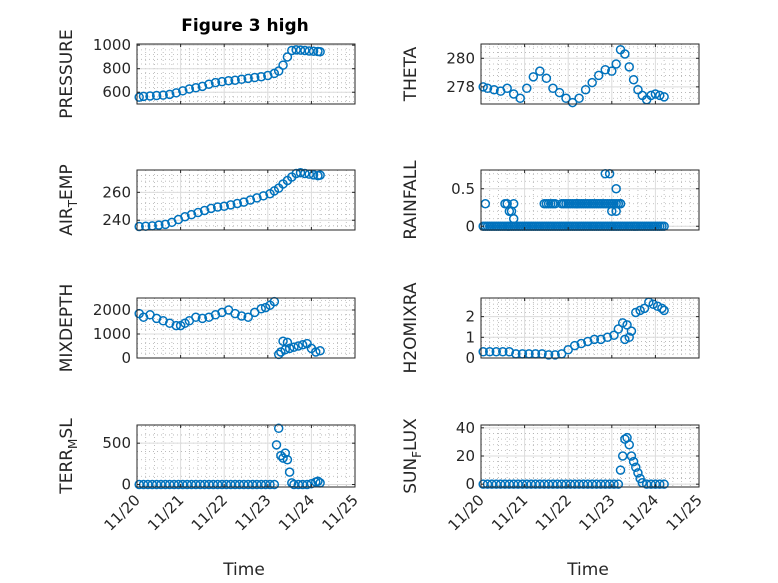  Describe the element at coordinates (112, 310) in the screenshot. I see `y-tick-label: 2000` at that location.